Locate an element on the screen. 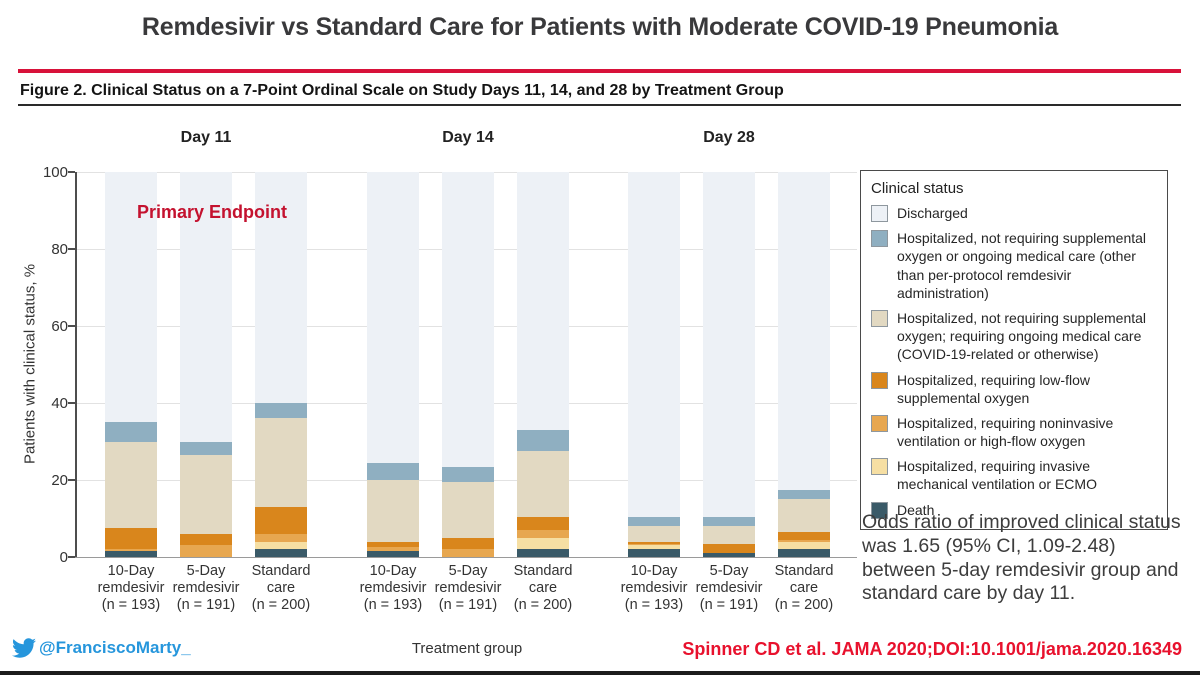 The image size is (1200, 675). bar-Day28-5-Day-remdesivir-segment-discharged is located at coordinates (729, 344).